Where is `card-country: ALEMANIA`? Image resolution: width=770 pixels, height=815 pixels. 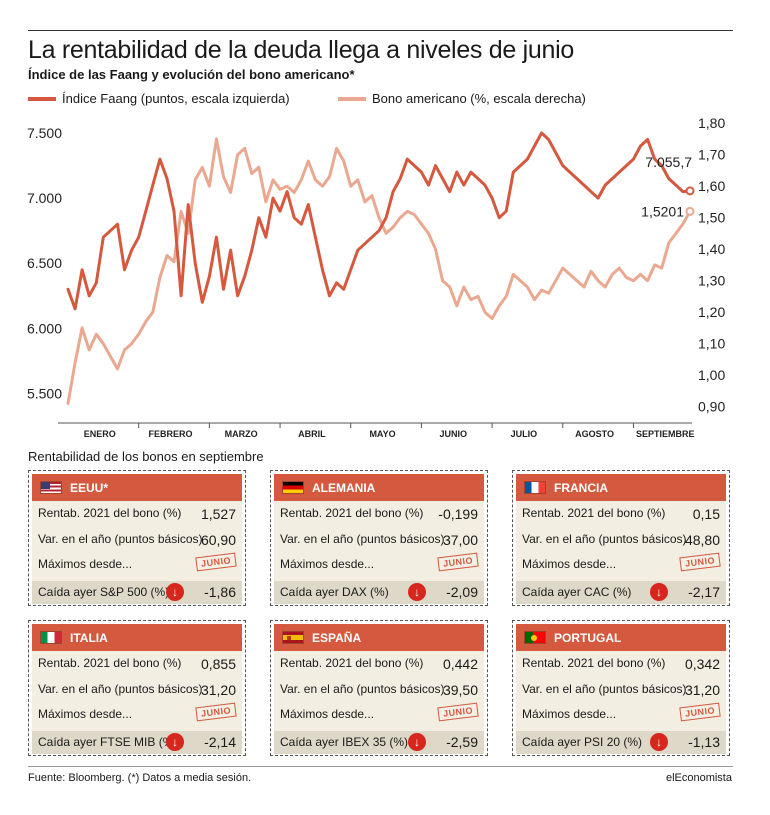 card-country: ALEMANIA is located at coordinates (344, 487).